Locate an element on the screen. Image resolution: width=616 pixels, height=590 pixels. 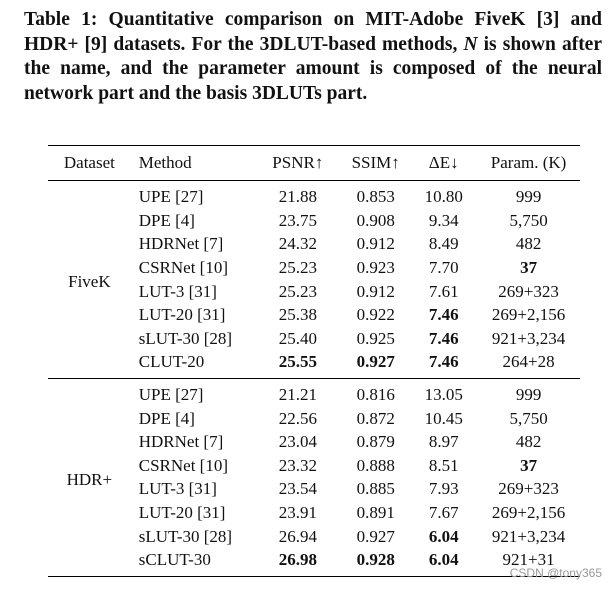
table-row: LUT-3 [31] 23.54 0.885 7.93 269+323 is located at coordinates (314, 489).